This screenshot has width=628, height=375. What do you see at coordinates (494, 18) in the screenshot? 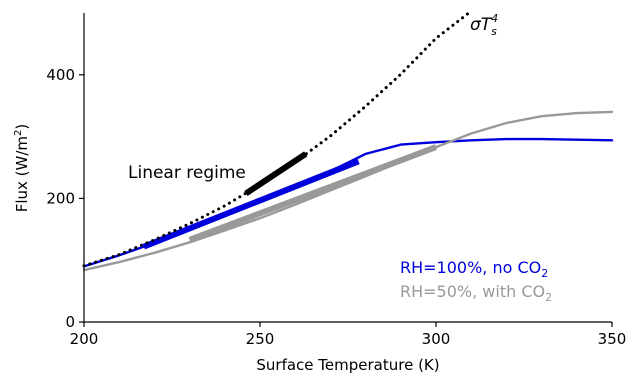
I see `sigma-t-label-sup: 4` at bounding box center [494, 18].